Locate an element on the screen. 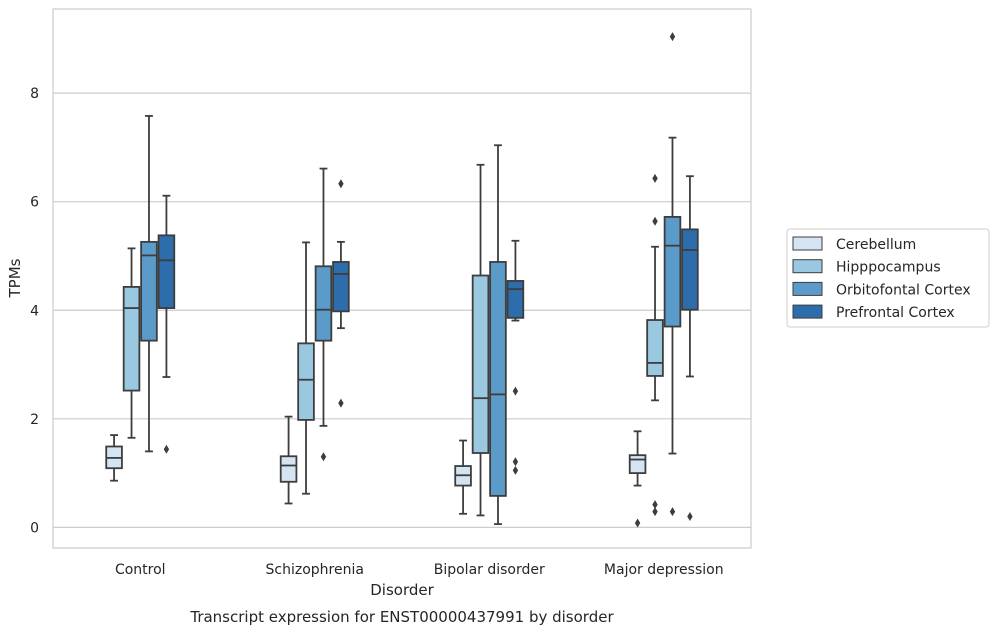  box-s3-c2 is located at coordinates (515, 357).